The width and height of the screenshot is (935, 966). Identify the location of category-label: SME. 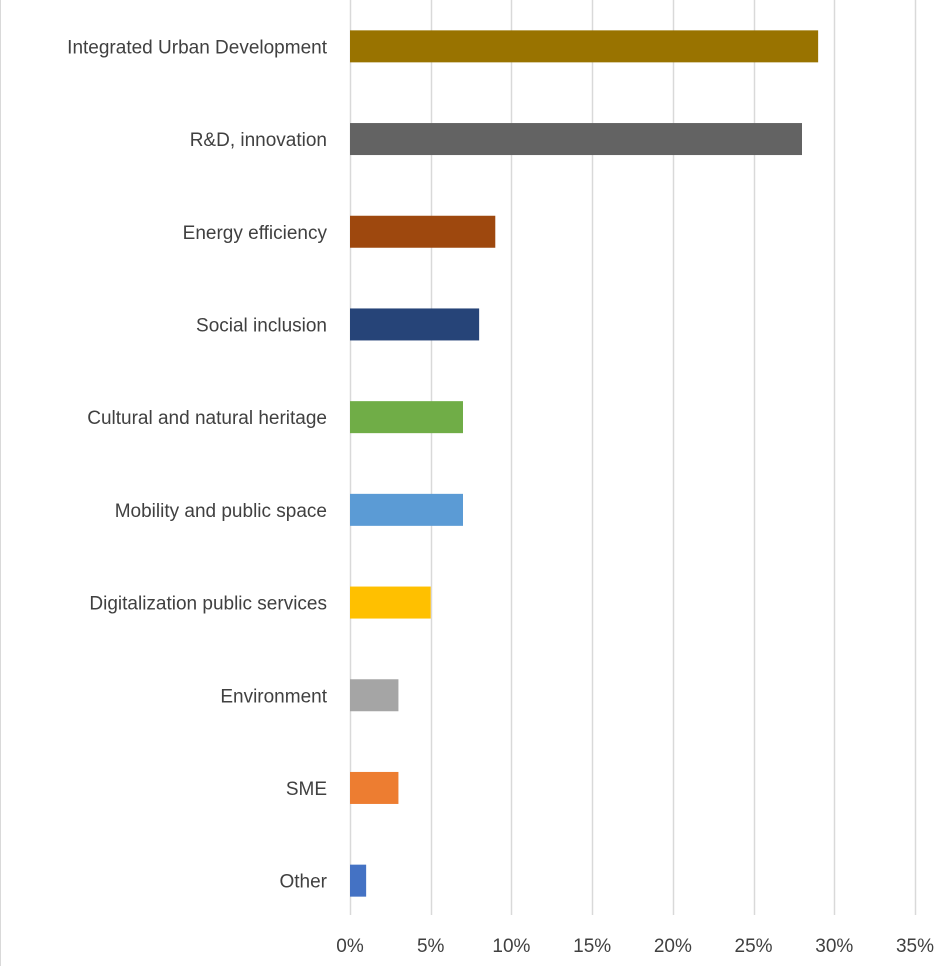
(306, 789).